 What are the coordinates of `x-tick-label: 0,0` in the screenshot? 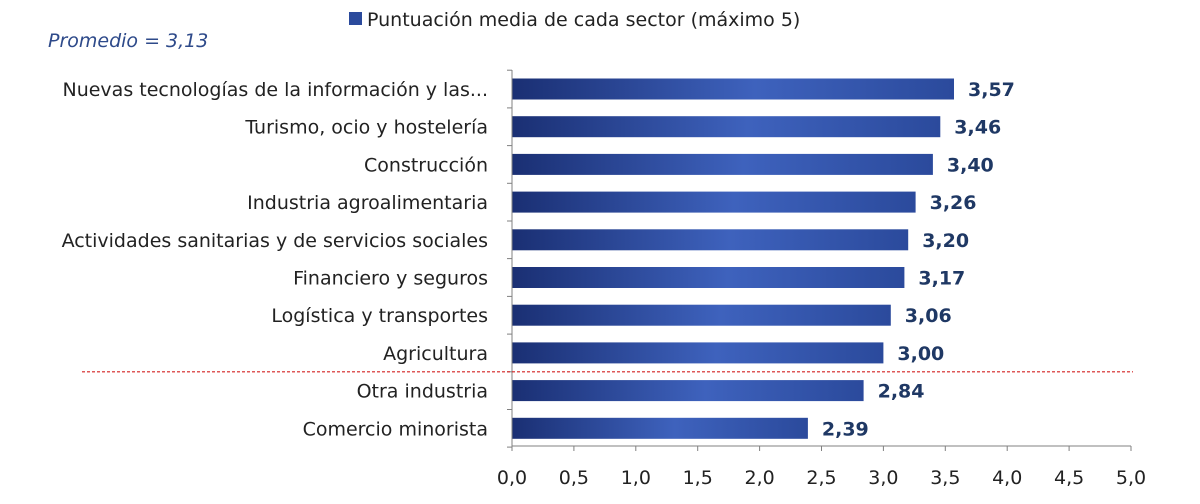 It's located at (512, 478).